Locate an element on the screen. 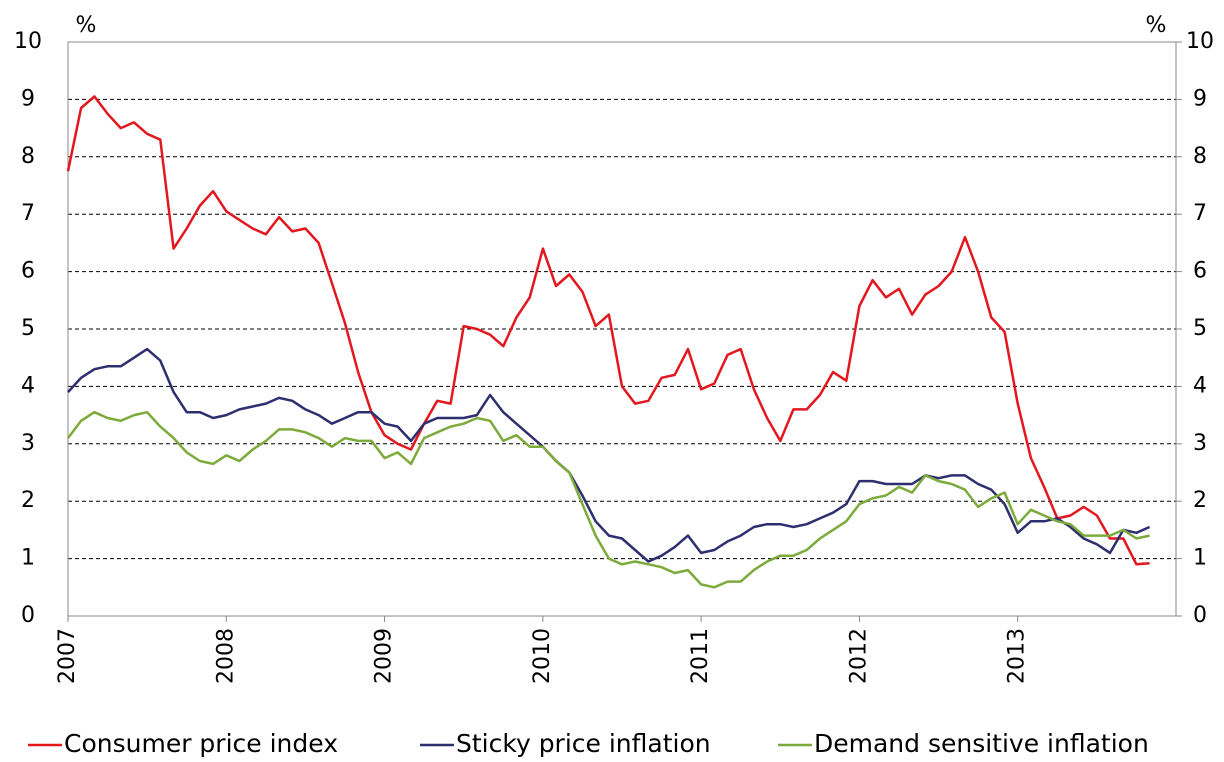 This screenshot has width=1224, height=762. x-tick-label: 2008 is located at coordinates (225, 656).